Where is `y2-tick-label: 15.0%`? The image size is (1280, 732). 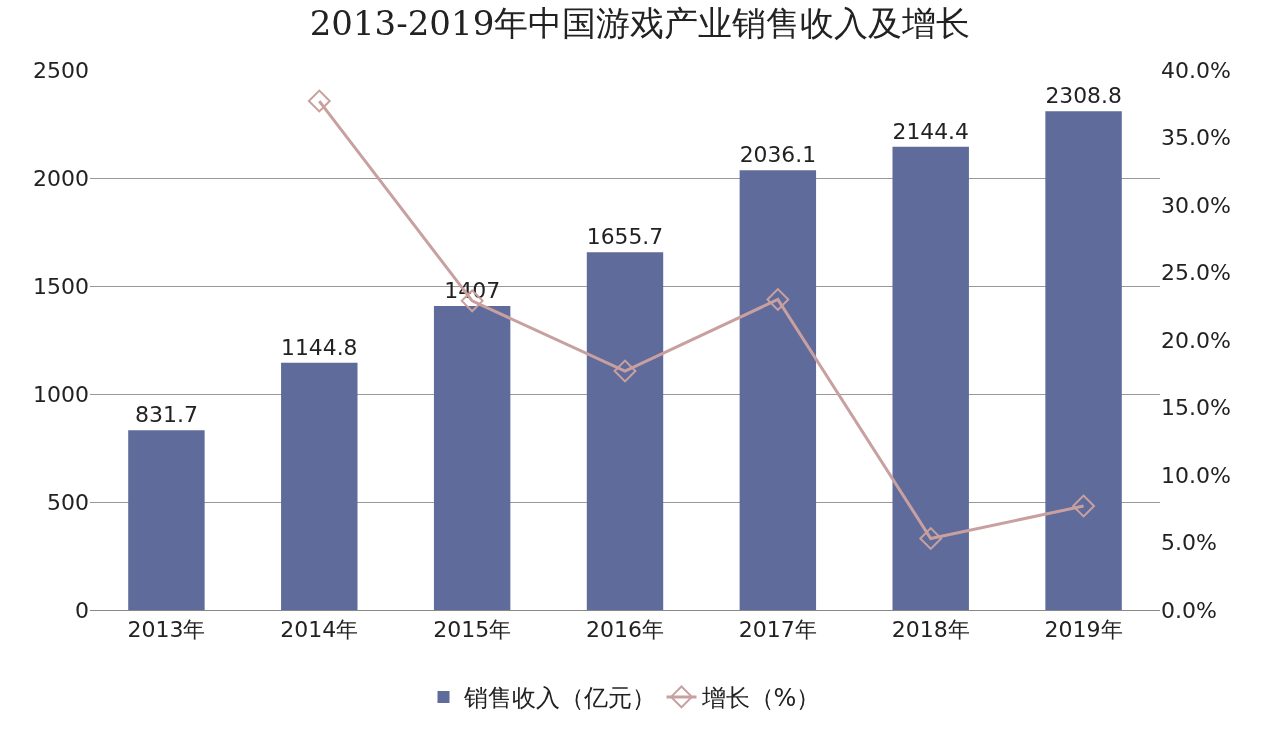
y2-tick-label: 15.0% is located at coordinates (1196, 408).